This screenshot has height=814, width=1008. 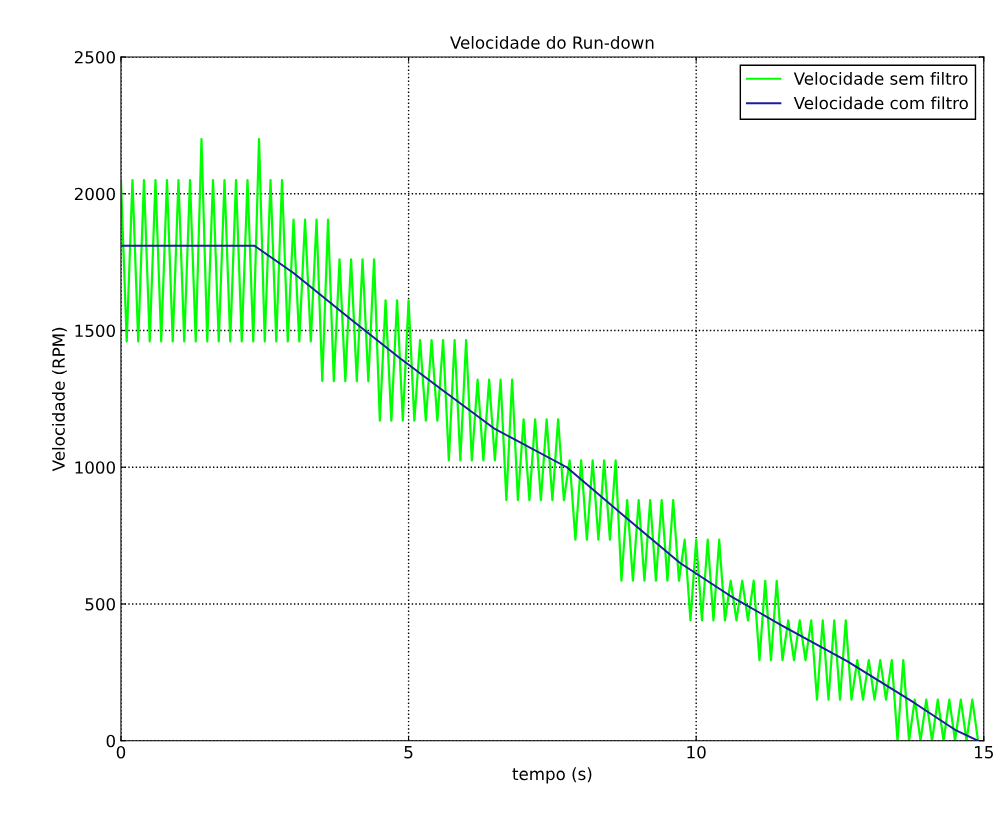 I want to click on y-tick-label: 2000, so click(x=94, y=194).